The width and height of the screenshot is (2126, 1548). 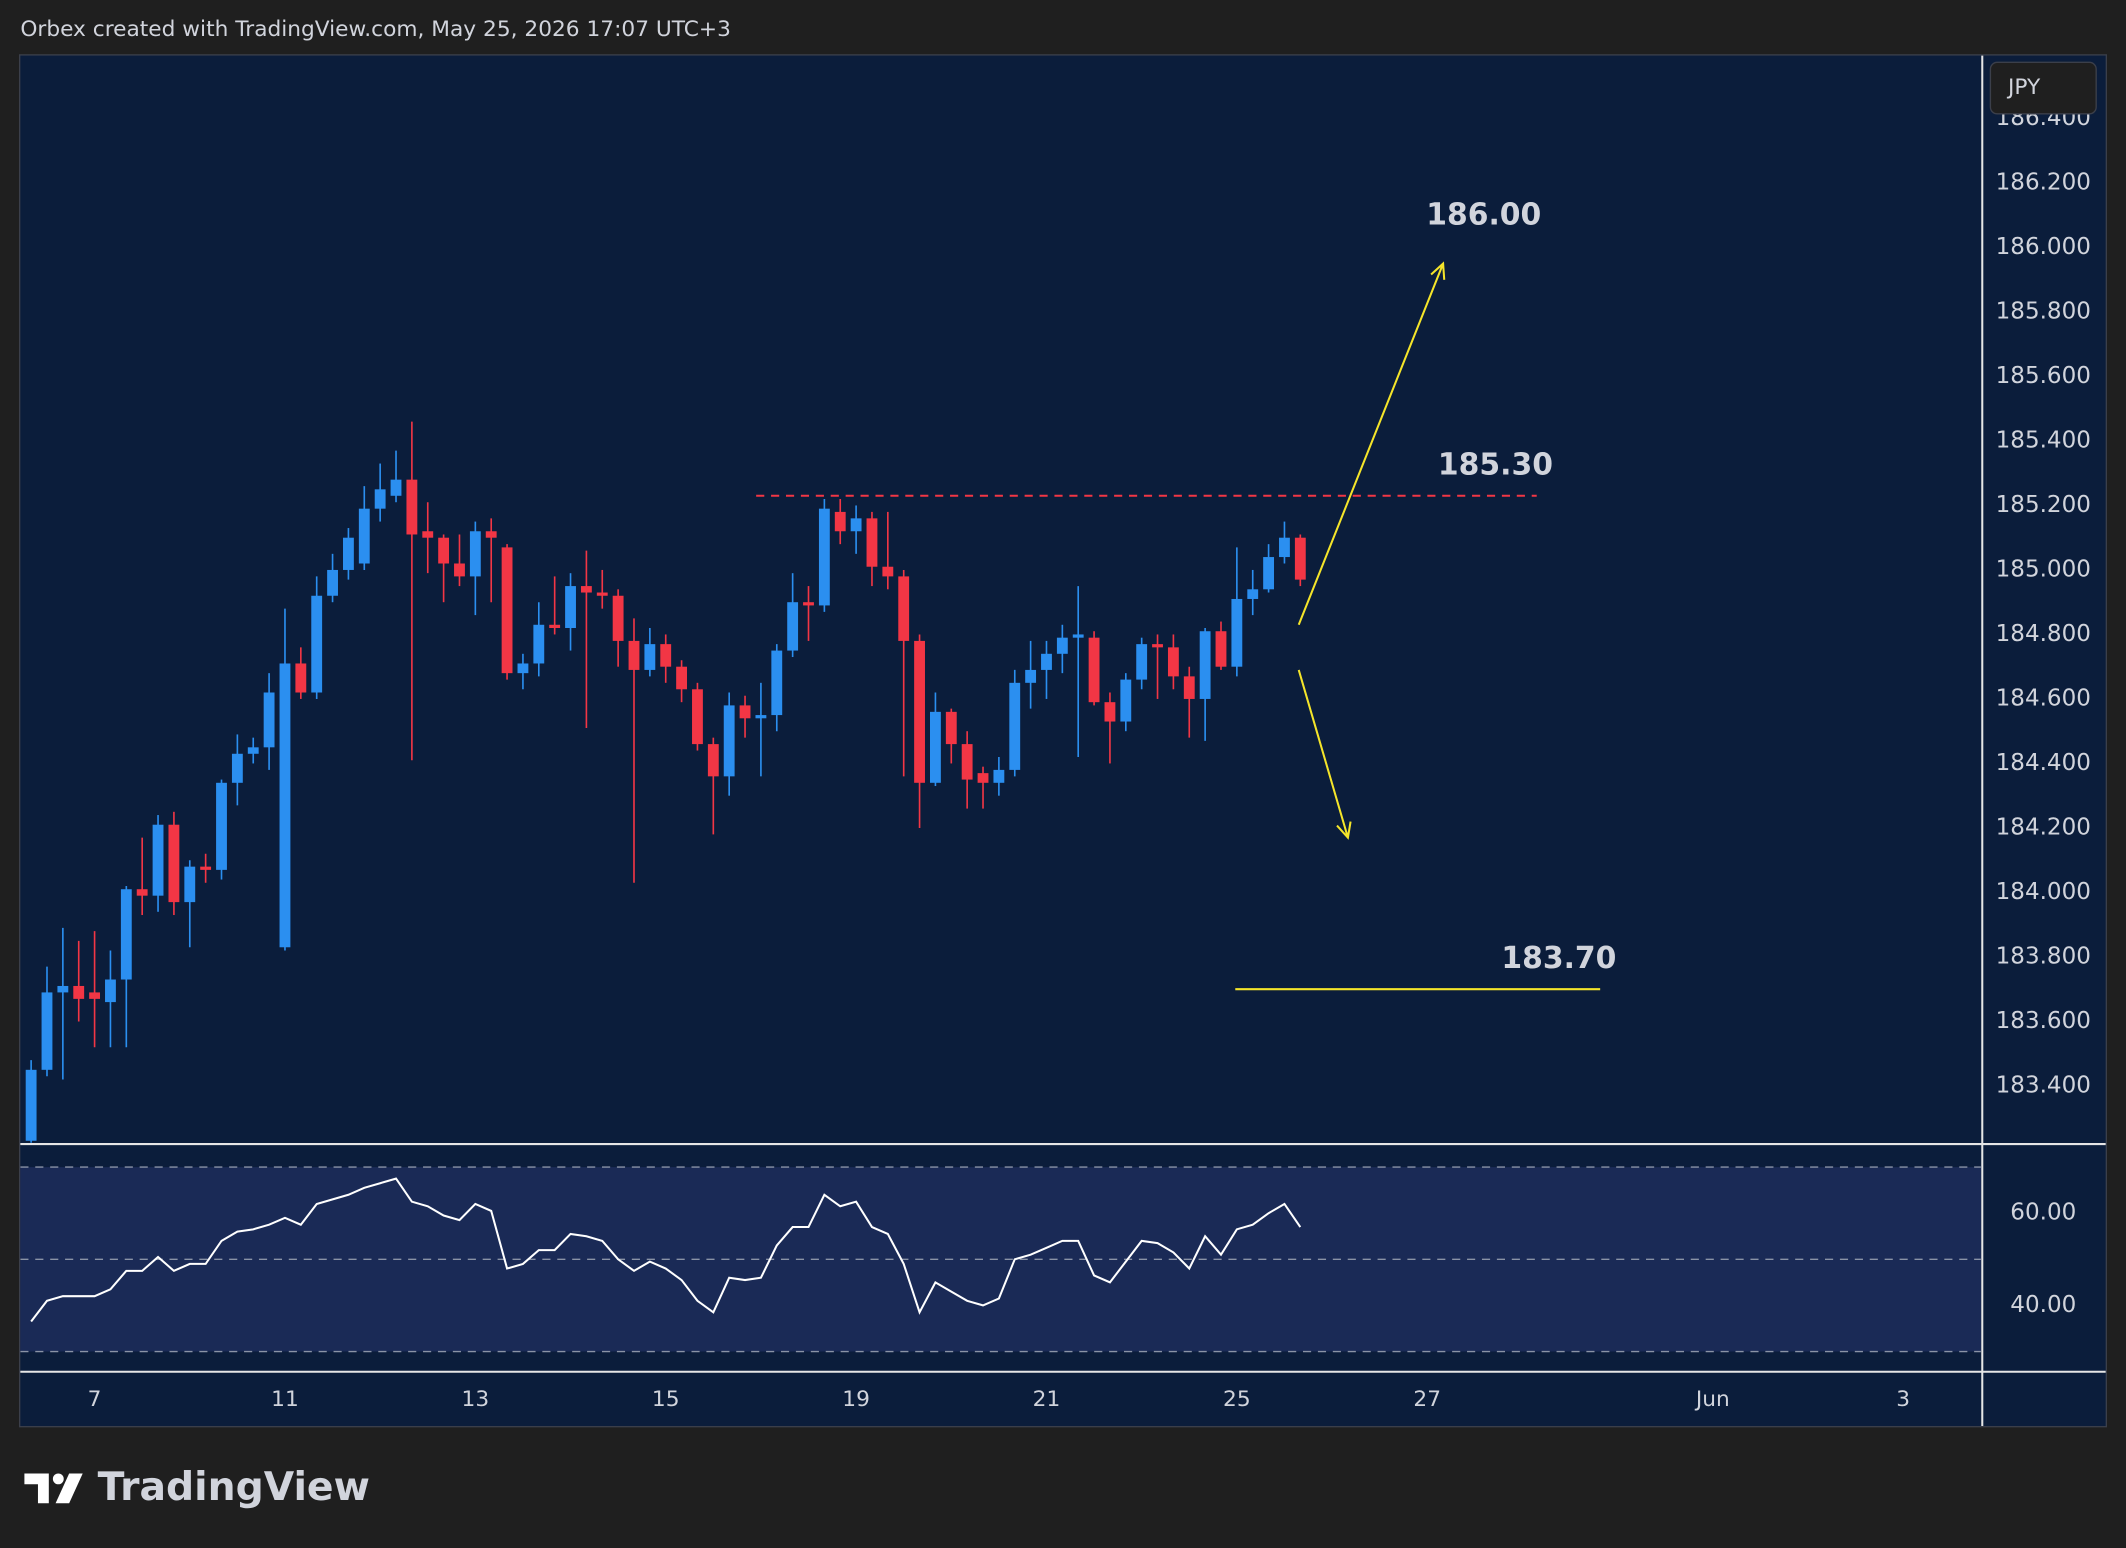 I want to click on x-tick-label: 3, so click(x=1903, y=1399).